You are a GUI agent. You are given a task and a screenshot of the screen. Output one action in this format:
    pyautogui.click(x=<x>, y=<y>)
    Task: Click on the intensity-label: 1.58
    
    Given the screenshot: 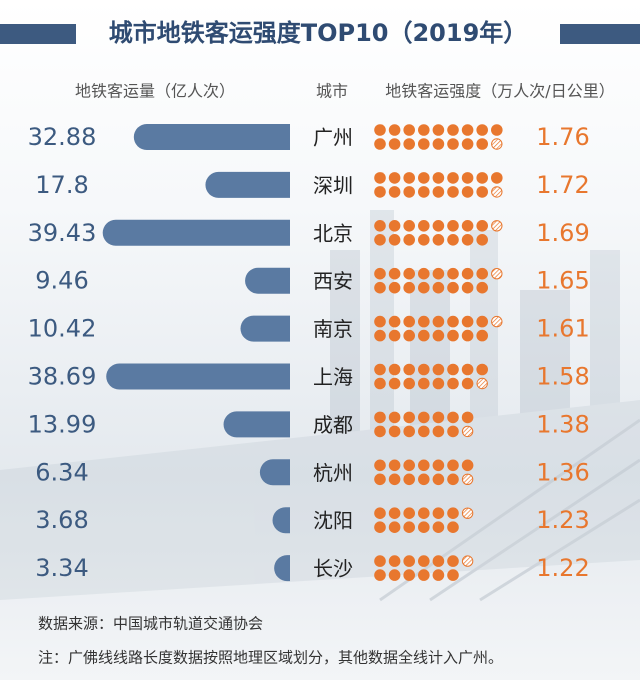 What is the action you would take?
    pyautogui.click(x=562, y=377)
    